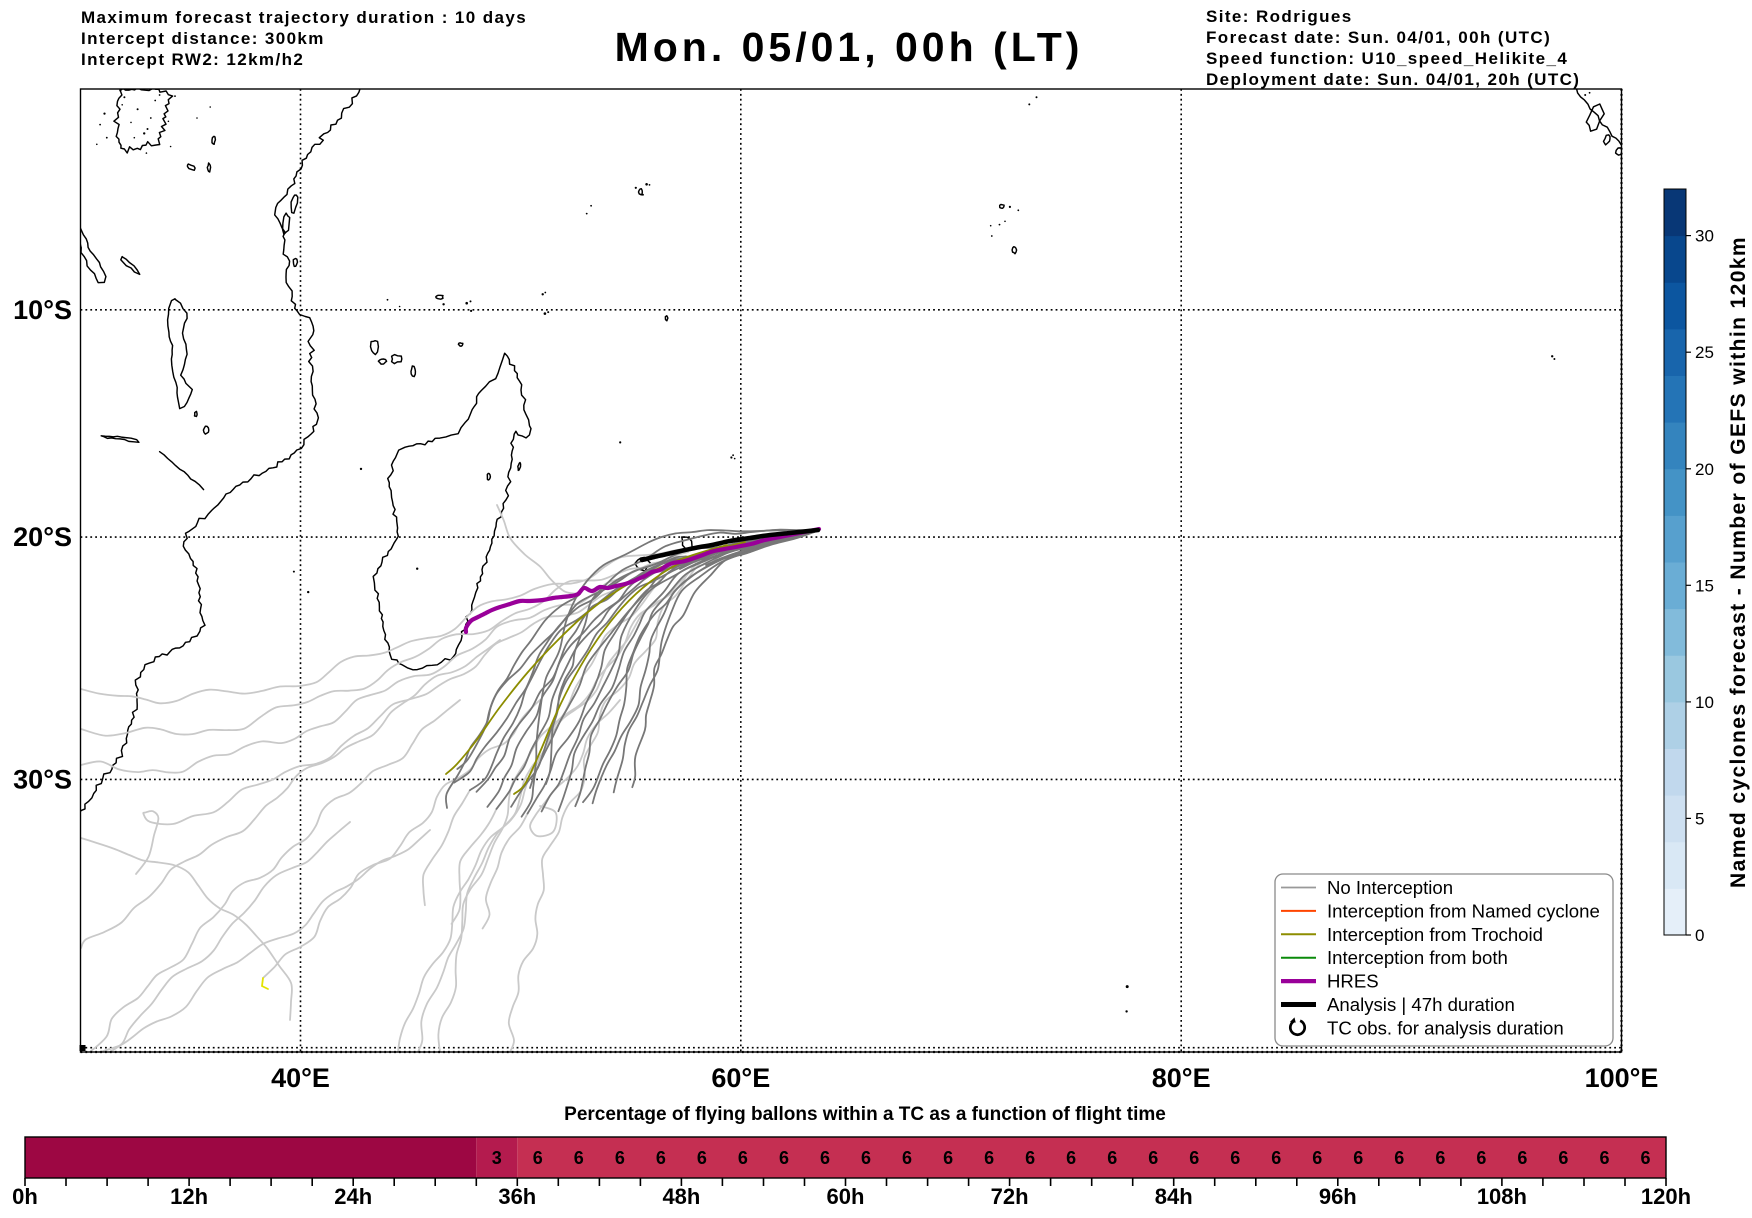 The width and height of the screenshot is (1752, 1218). What do you see at coordinates (1390, 887) in the screenshot?
I see `svg-text: No Interception` at bounding box center [1390, 887].